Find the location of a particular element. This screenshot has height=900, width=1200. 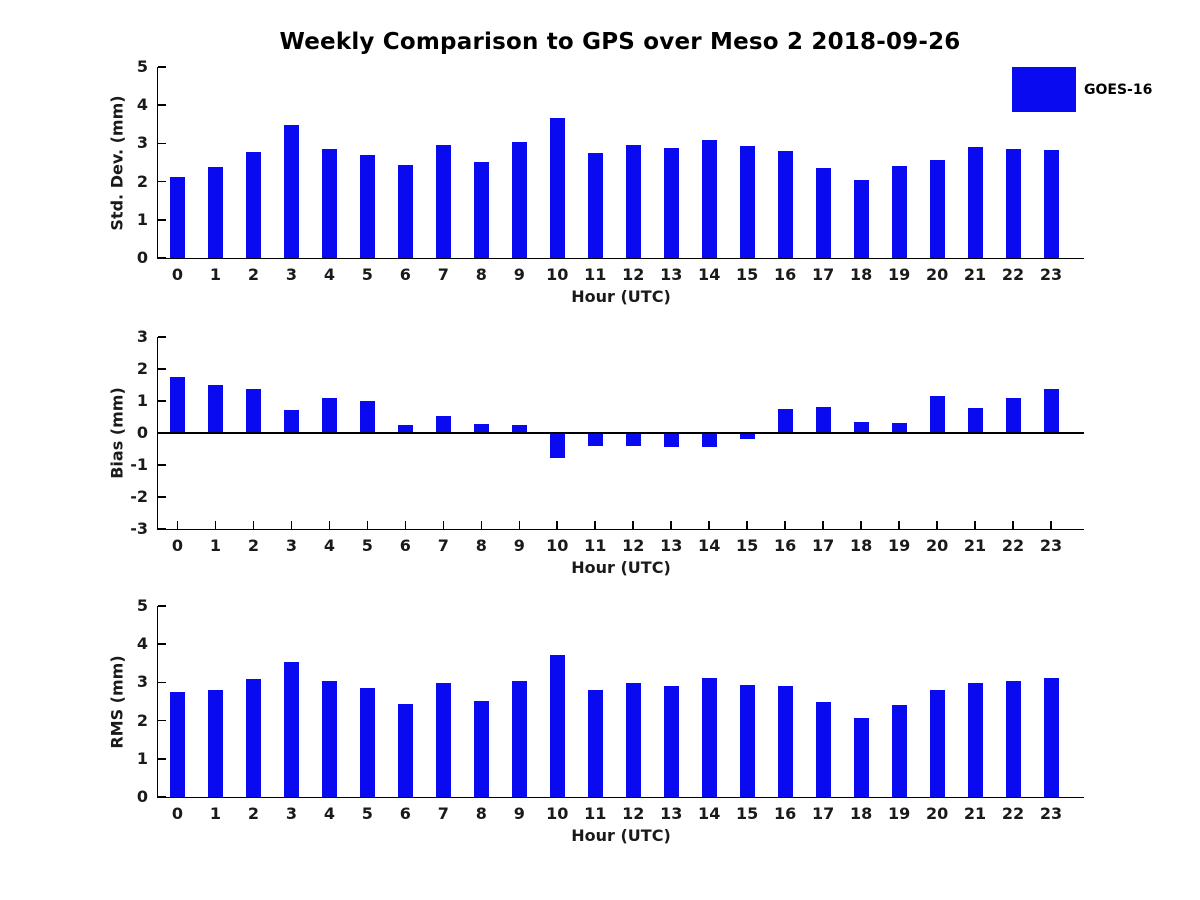

y-tick-label: 5 is located at coordinates (142, 66).